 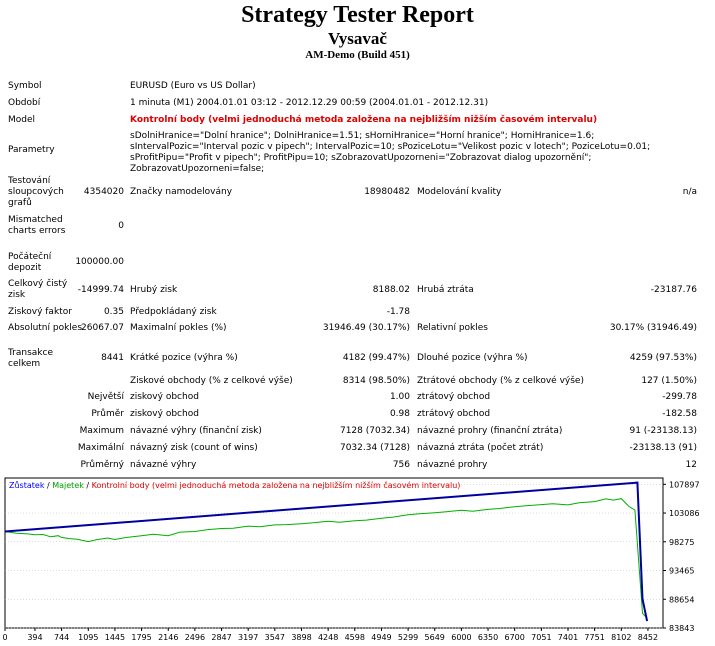 What do you see at coordinates (178, 328) in the screenshot?
I see `max-drawdown-label: Maximalní pokles (%)` at bounding box center [178, 328].